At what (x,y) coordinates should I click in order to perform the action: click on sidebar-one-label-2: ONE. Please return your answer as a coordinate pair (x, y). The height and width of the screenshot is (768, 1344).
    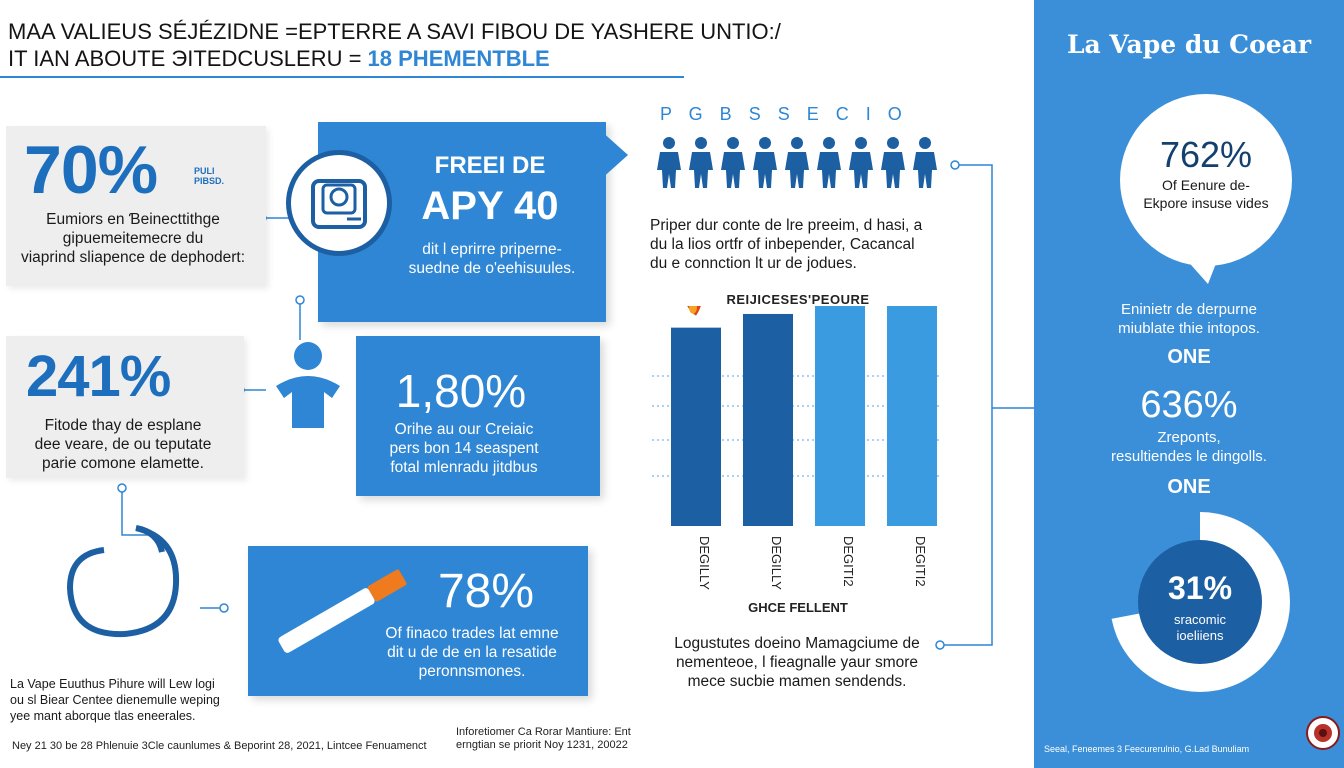
    Looking at the image, I should click on (1189, 487).